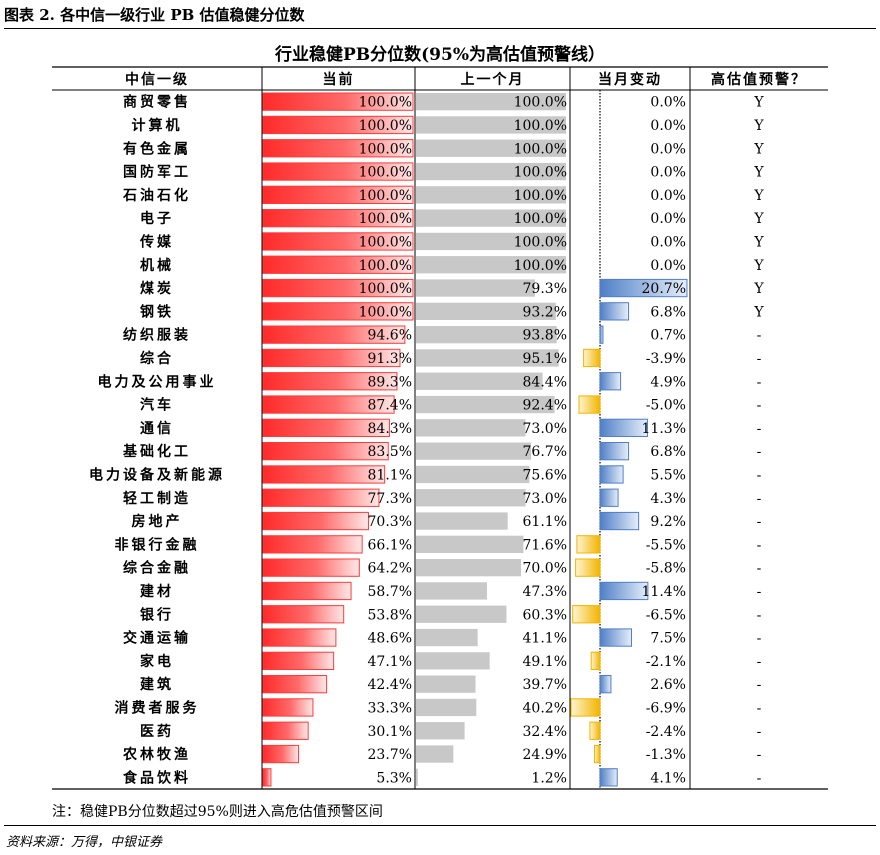 Image resolution: width=880 pixels, height=855 pixels. Describe the element at coordinates (493, 79) in the screenshot. I see `header-previous: 上一个月` at that location.